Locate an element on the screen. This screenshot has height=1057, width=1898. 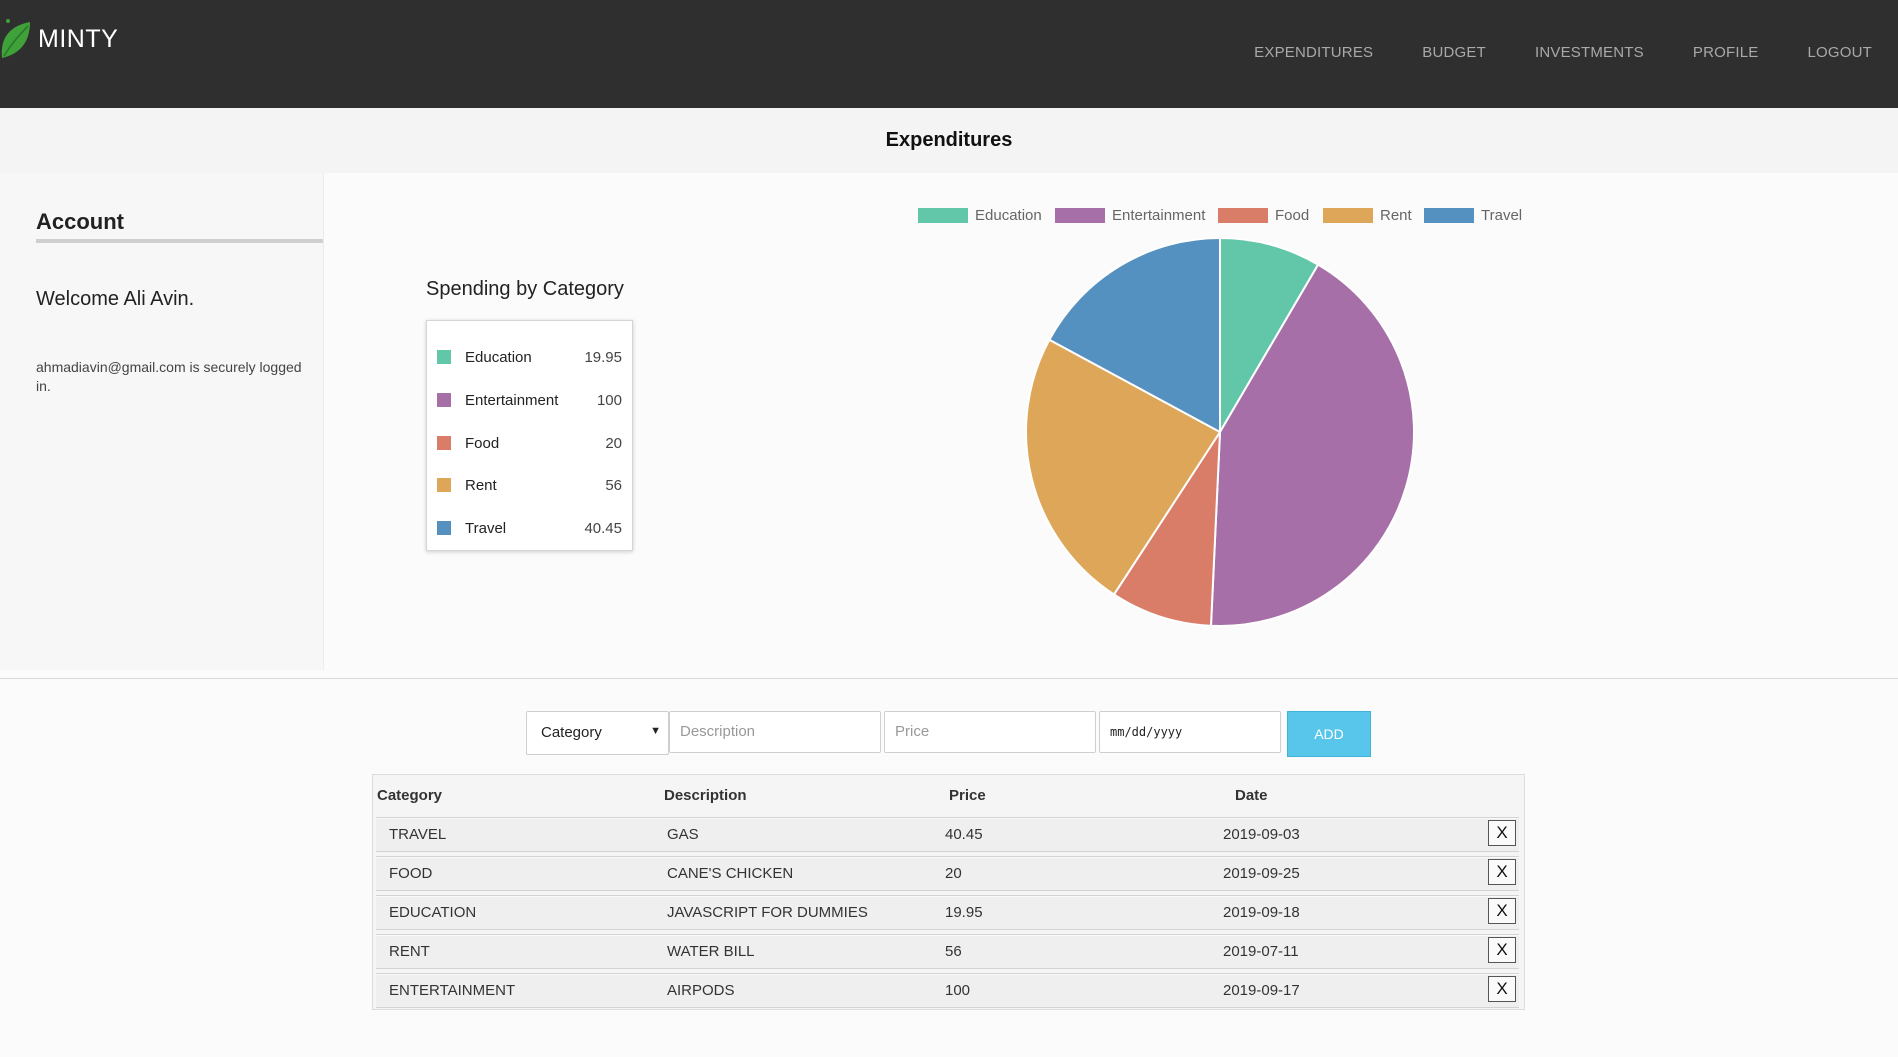
entertainment-swatch is located at coordinates (444, 400).